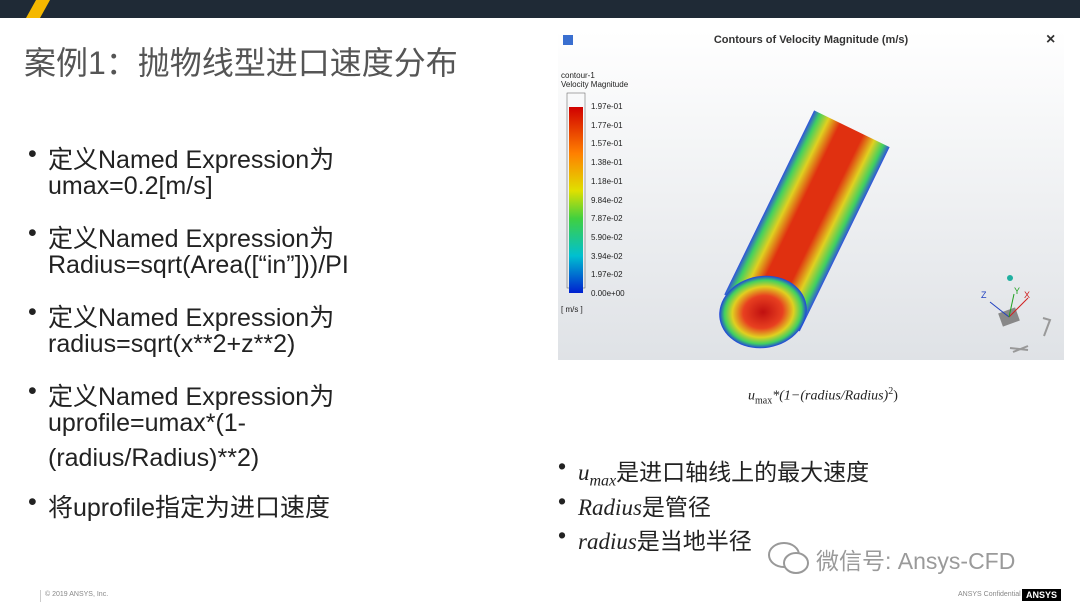  What do you see at coordinates (607, 125) in the screenshot?
I see `colorbar-label: 1.77e-01` at bounding box center [607, 125].